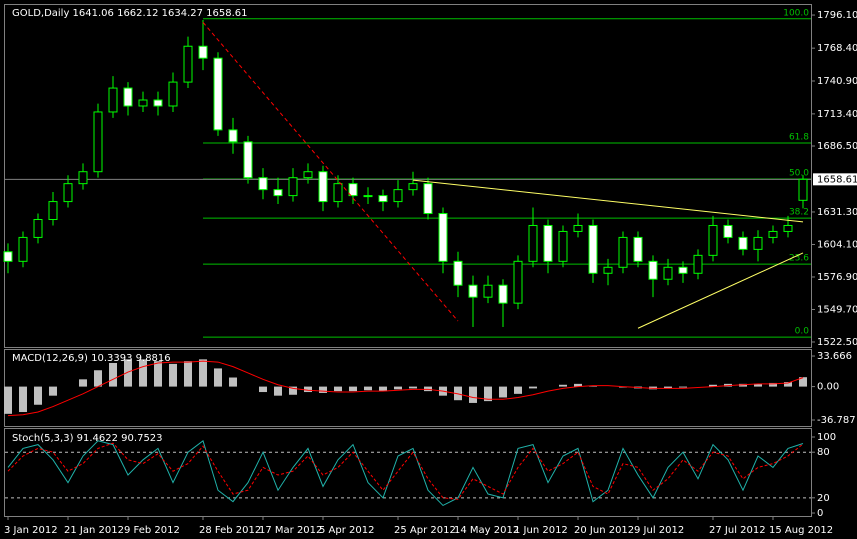 The width and height of the screenshot is (857, 539). What do you see at coordinates (230, 530) in the screenshot?
I see `x-tick-label: 28 Feb 2012` at bounding box center [230, 530].